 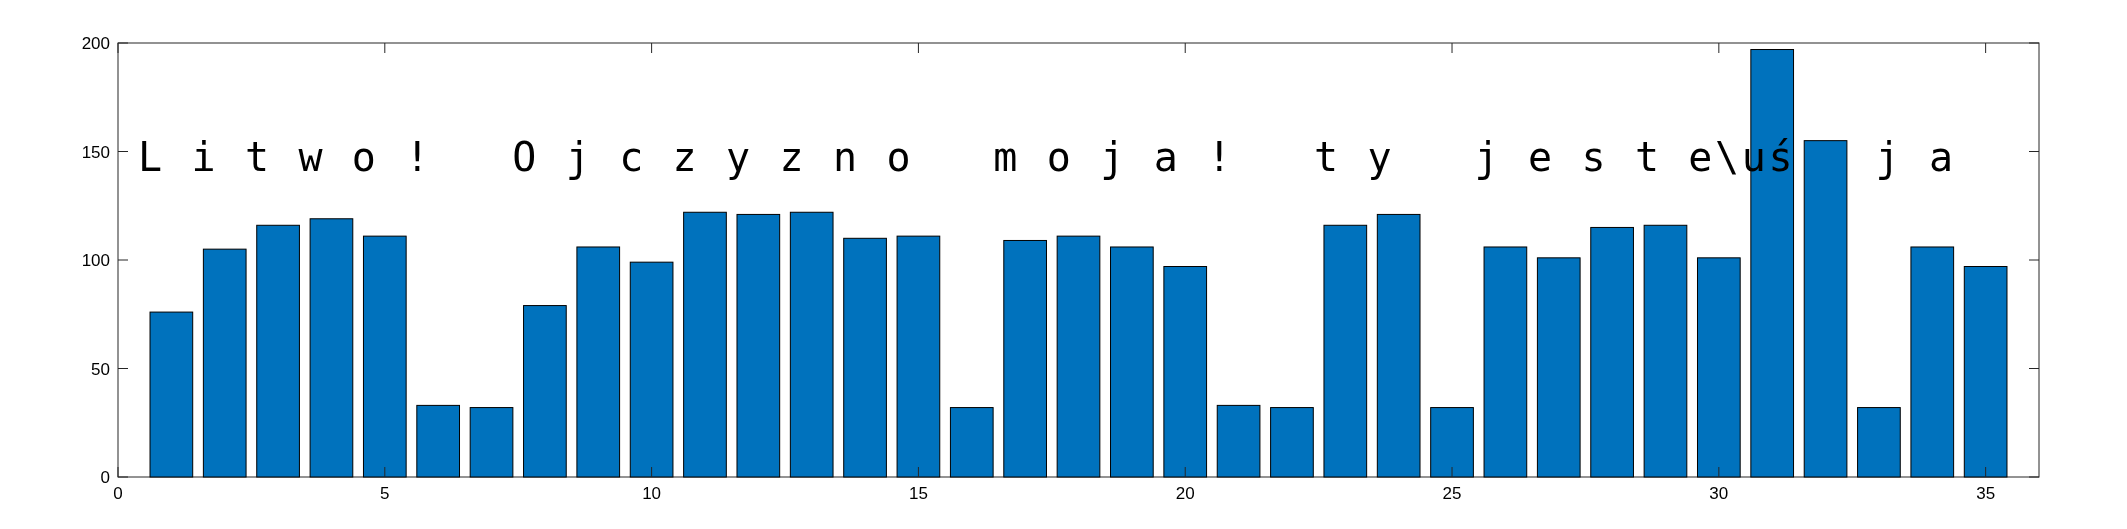 I want to click on y-tick-label: 100, so click(x=95, y=260).